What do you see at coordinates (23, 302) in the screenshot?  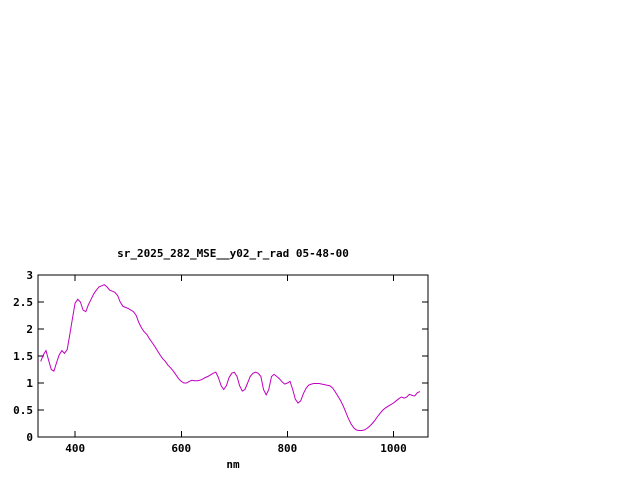 I see `y-tick-label: 2.5` at bounding box center [23, 302].